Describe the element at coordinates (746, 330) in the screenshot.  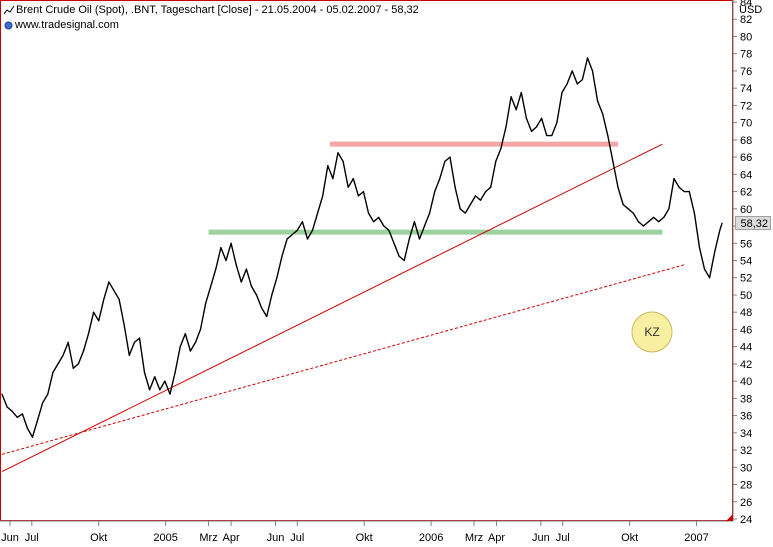
I see `y-tick-label-46: 46` at that location.